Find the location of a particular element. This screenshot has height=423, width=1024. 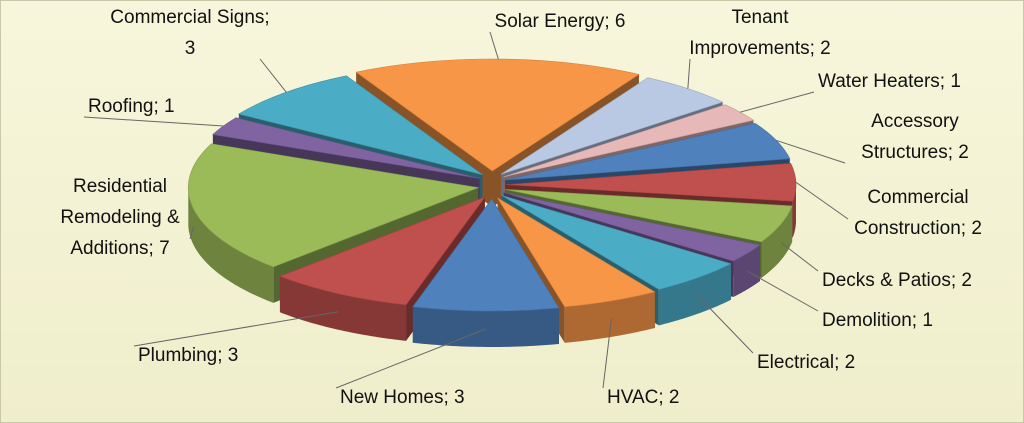

data-label: Commercial Signs; 3 is located at coordinates (189, 33).